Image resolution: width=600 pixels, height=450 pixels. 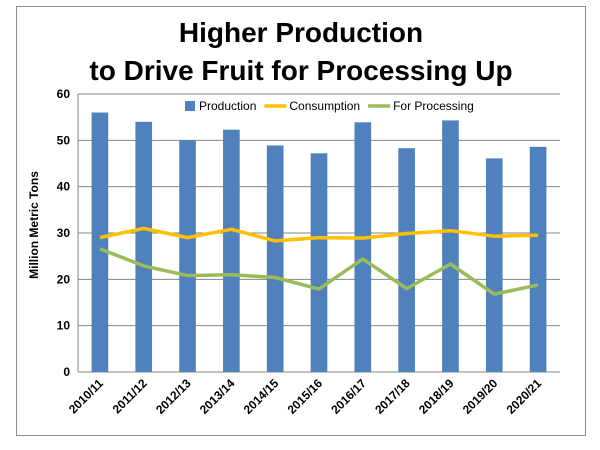 I want to click on x-tick-label: 2011/12, so click(x=130, y=396).